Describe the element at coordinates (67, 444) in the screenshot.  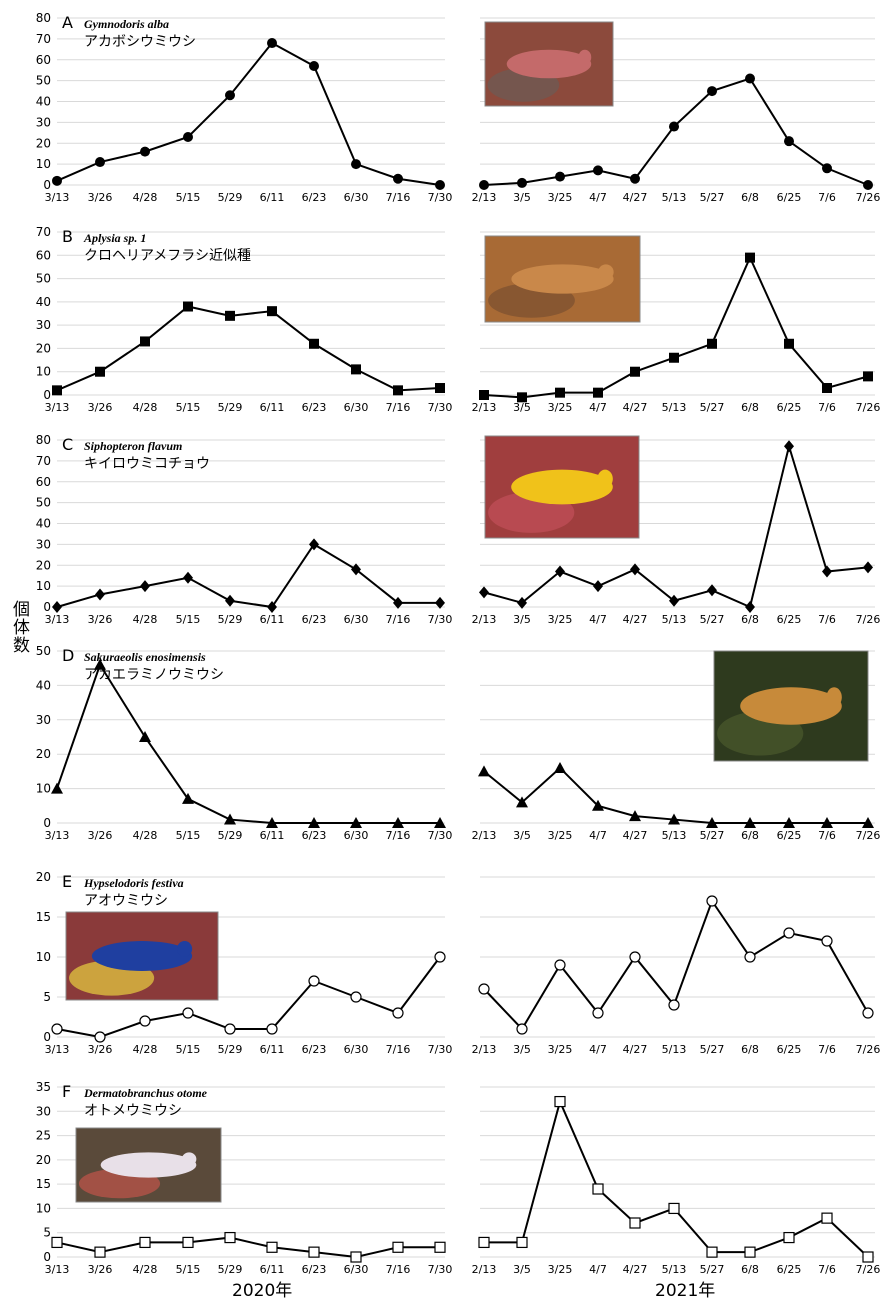
I see `panel-letter: C` at that location.